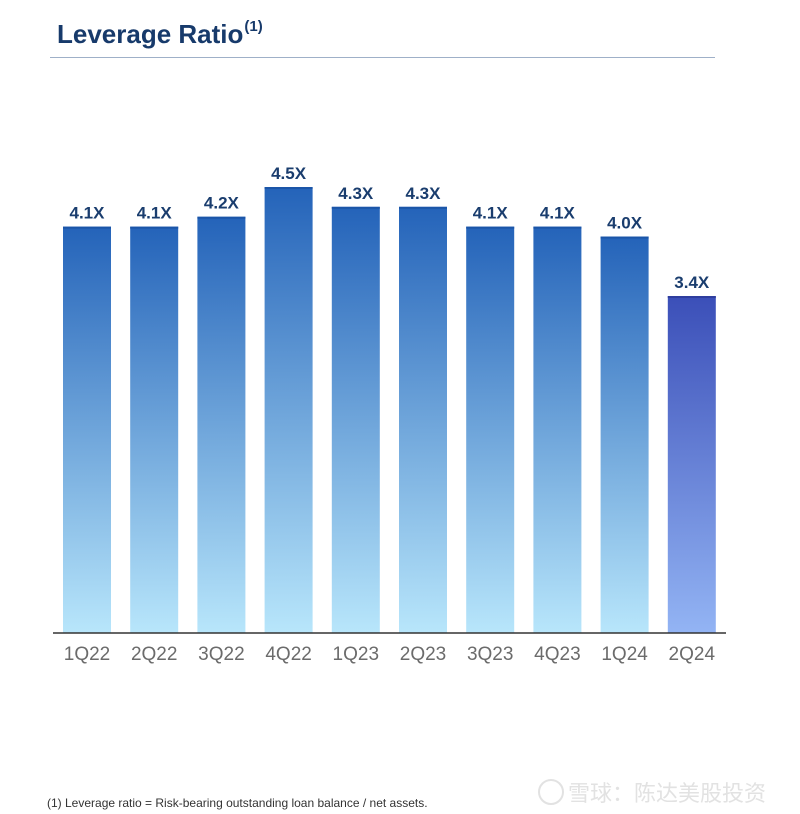 This screenshot has height=814, width=800. What do you see at coordinates (692, 282) in the screenshot?
I see `data-label: 3.4X` at bounding box center [692, 282].